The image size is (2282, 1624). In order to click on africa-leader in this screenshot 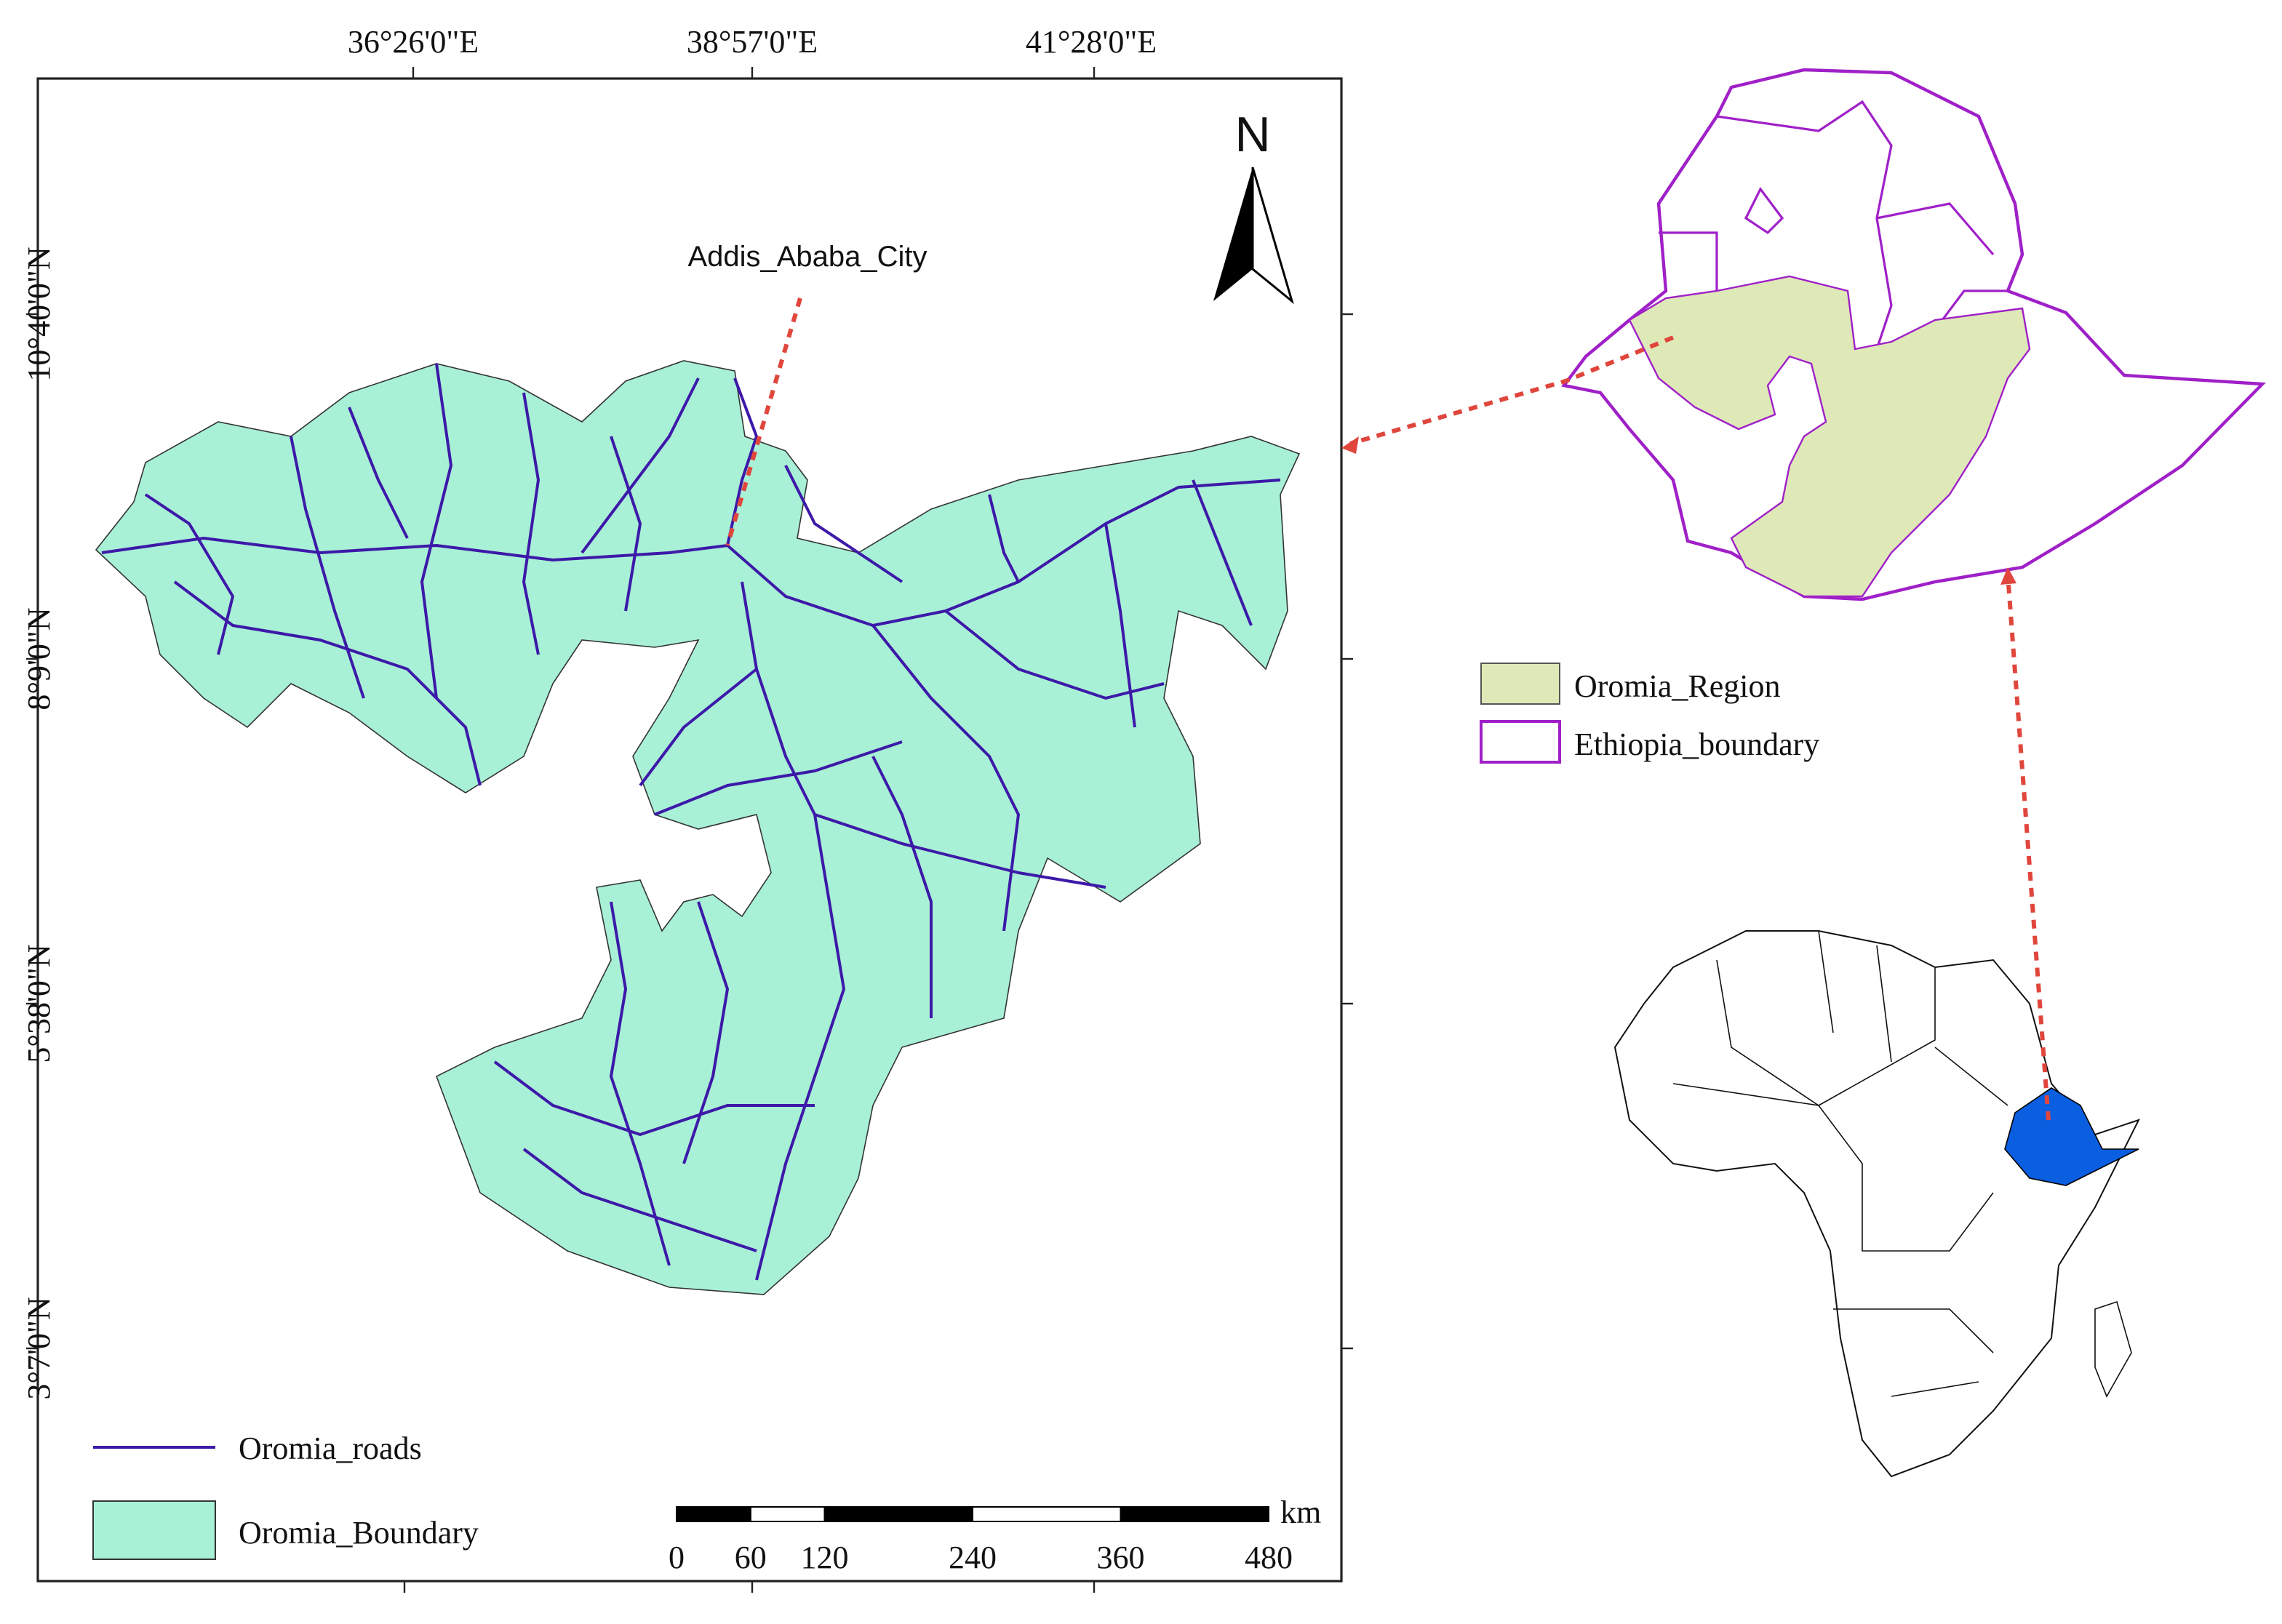, I will do `click(2029, 847)`.